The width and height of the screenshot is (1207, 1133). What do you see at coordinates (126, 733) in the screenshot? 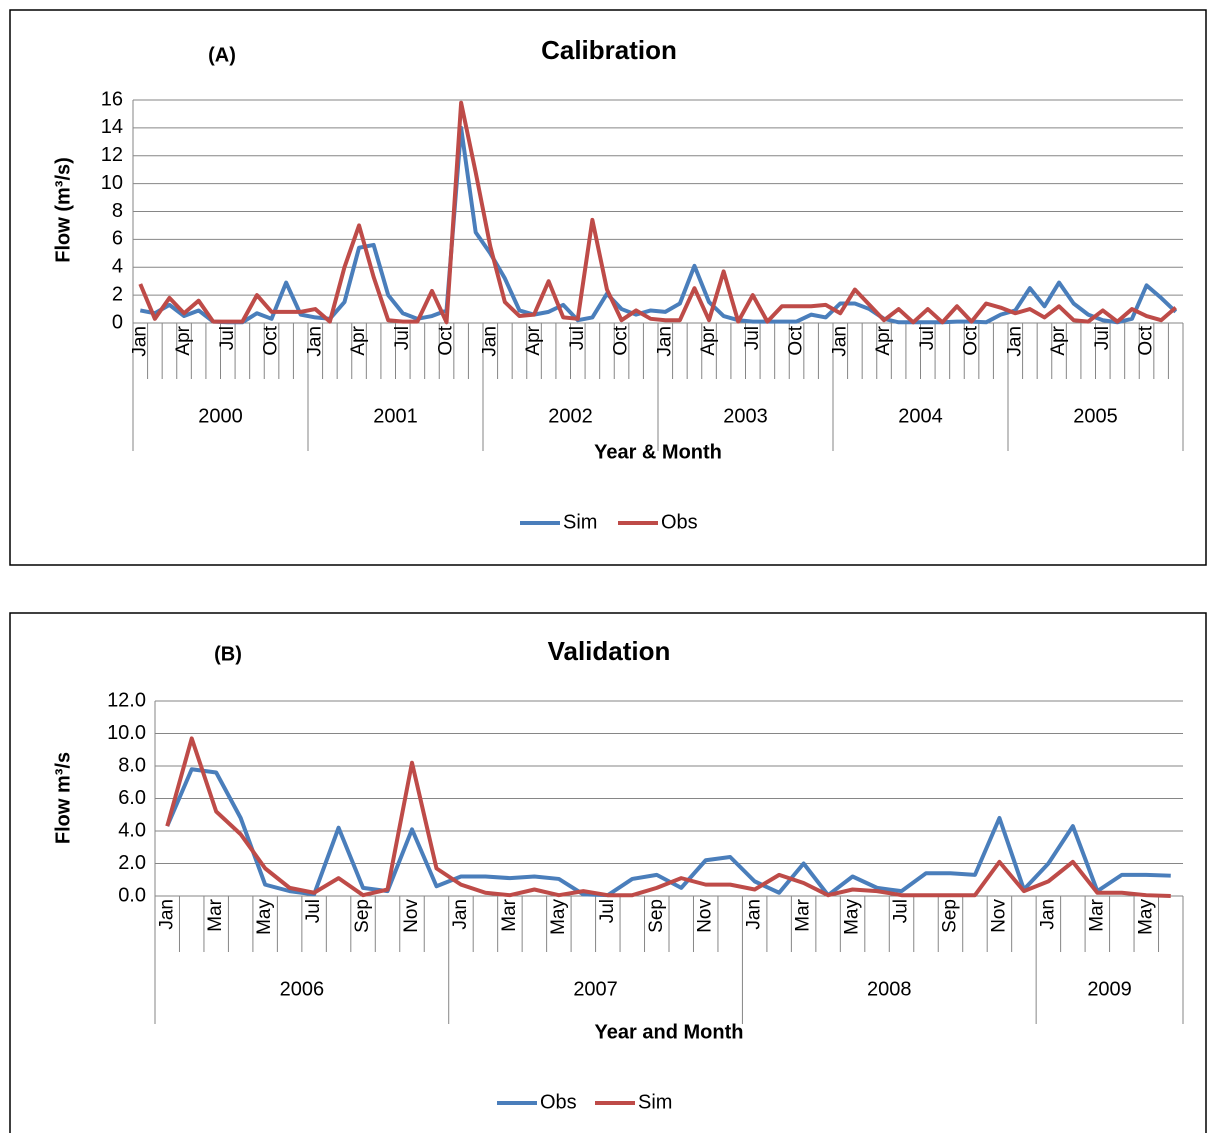
I see `y-tick-label: 10.0` at bounding box center [126, 733].